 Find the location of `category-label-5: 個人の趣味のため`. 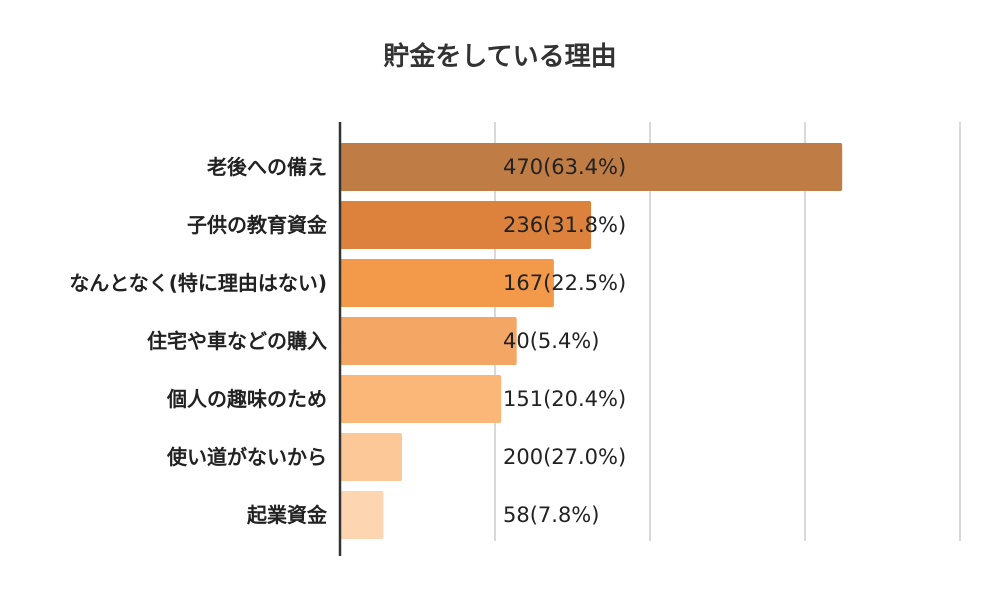

category-label-5: 個人の趣味のため is located at coordinates (246, 399).